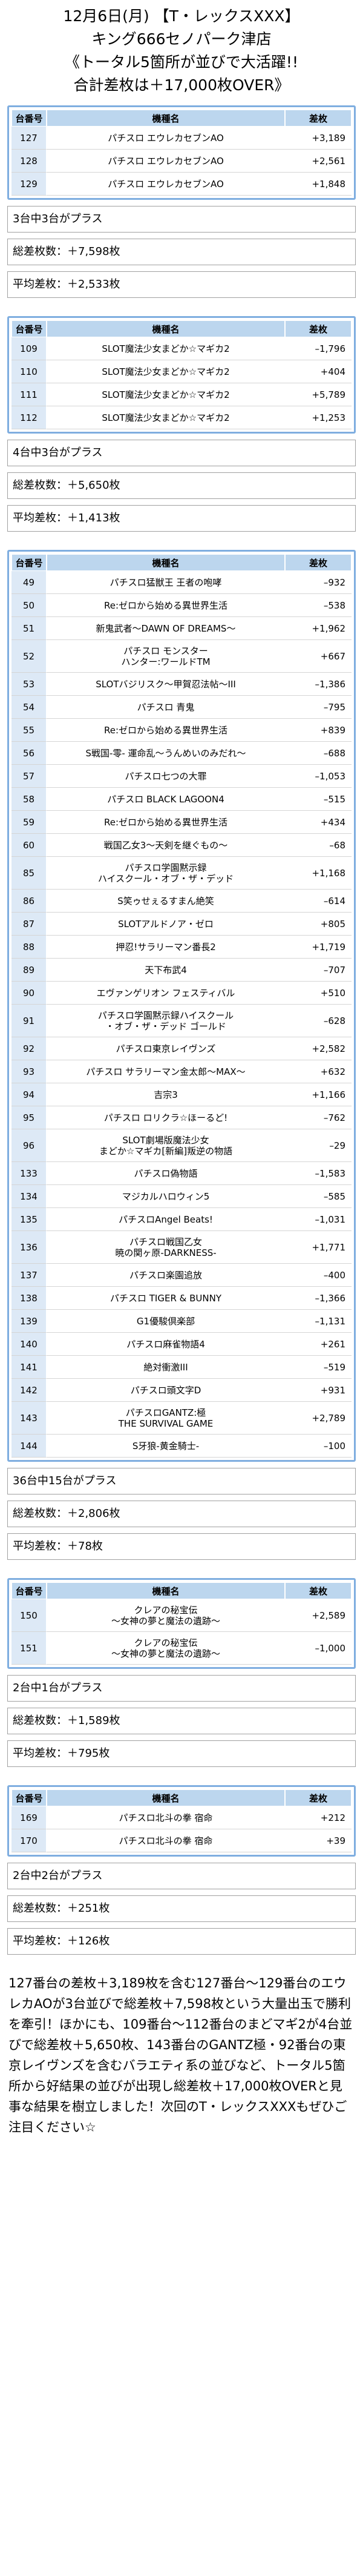 The image size is (363, 2576). What do you see at coordinates (166, 684) in the screenshot?
I see `machine-name: SLOTバジリスク〜甲賀忍法帖〜III` at bounding box center [166, 684].